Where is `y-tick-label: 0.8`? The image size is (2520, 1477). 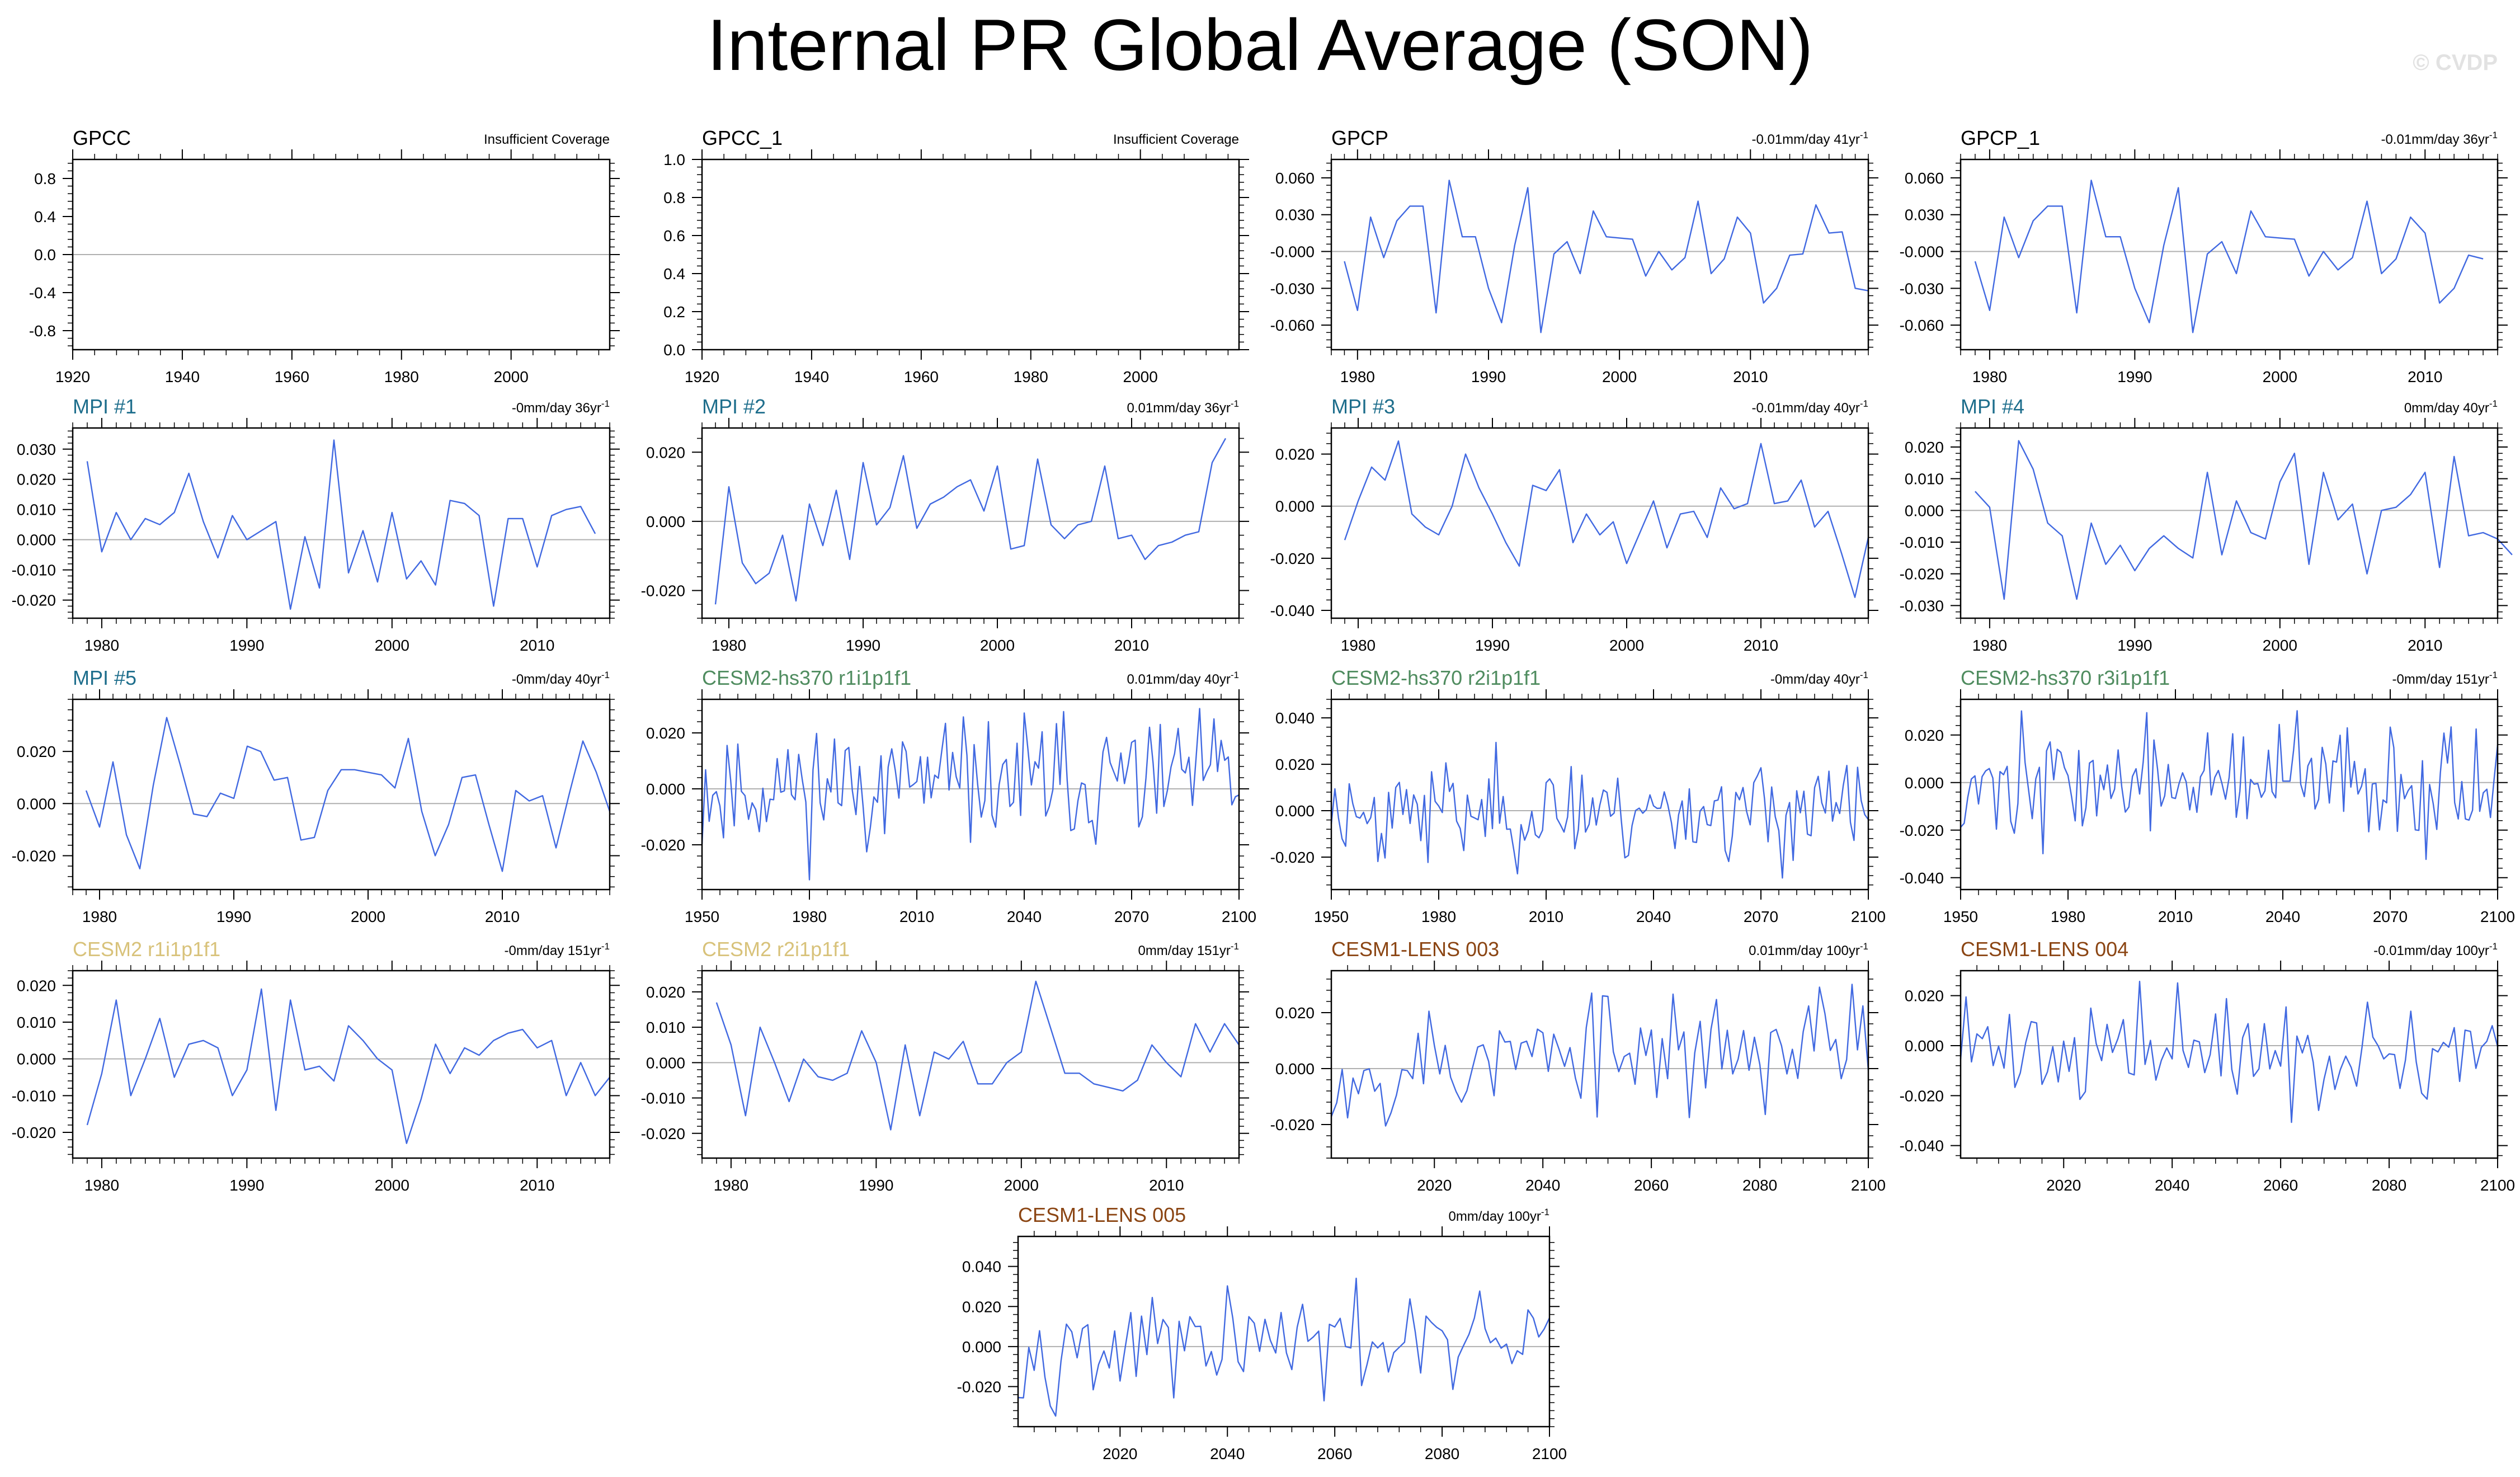 y-tick-label: 0.8 is located at coordinates (674, 197).